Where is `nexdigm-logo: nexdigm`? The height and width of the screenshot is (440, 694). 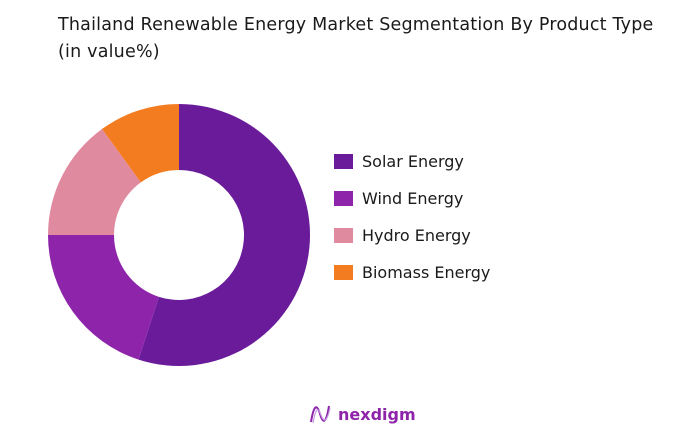 nexdigm-logo: nexdigm is located at coordinates (362, 414).